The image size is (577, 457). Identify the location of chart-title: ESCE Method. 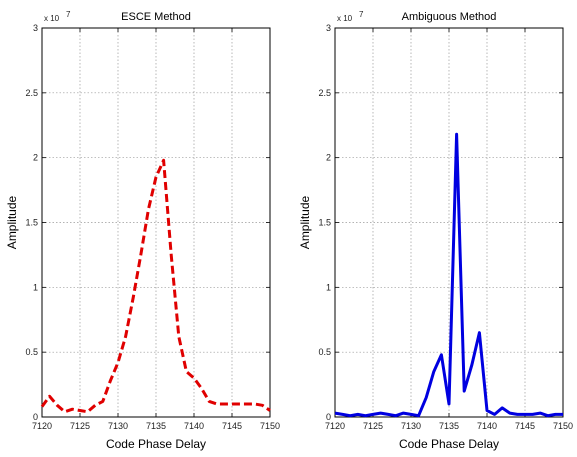
(156, 17).